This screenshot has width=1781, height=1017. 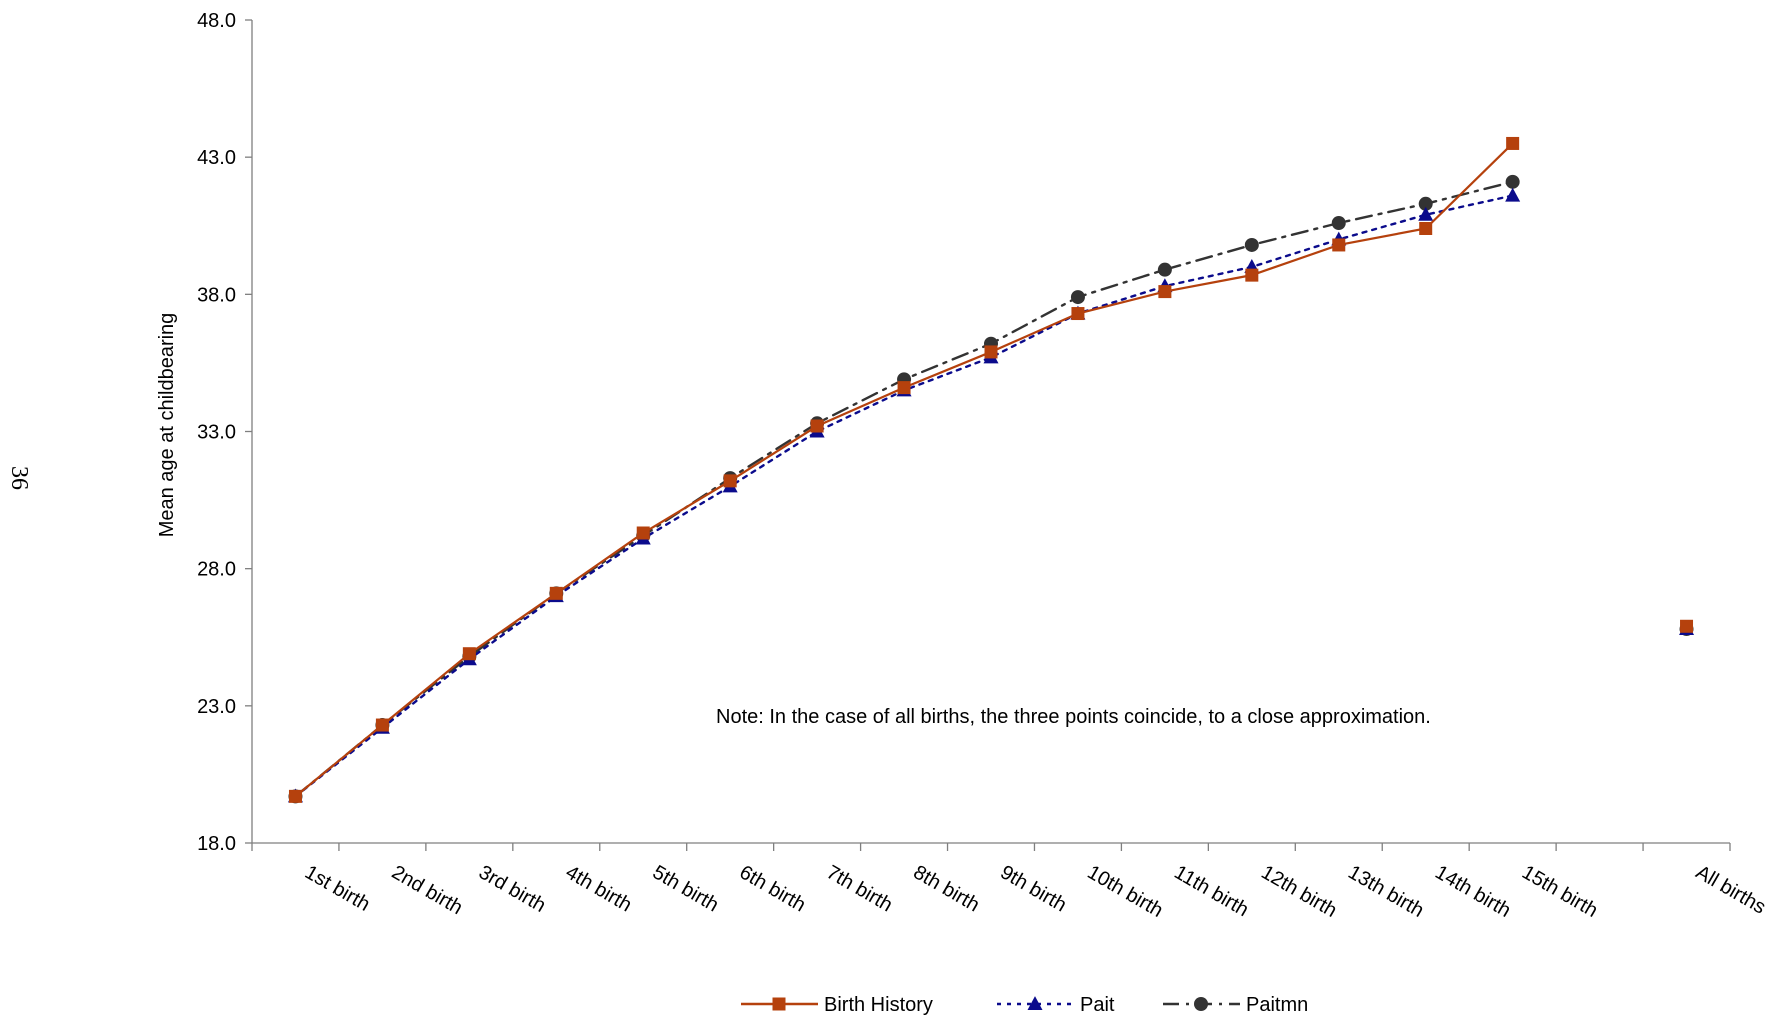 What do you see at coordinates (427, 890) in the screenshot?
I see `x-tick-label: 2nd birth` at bounding box center [427, 890].